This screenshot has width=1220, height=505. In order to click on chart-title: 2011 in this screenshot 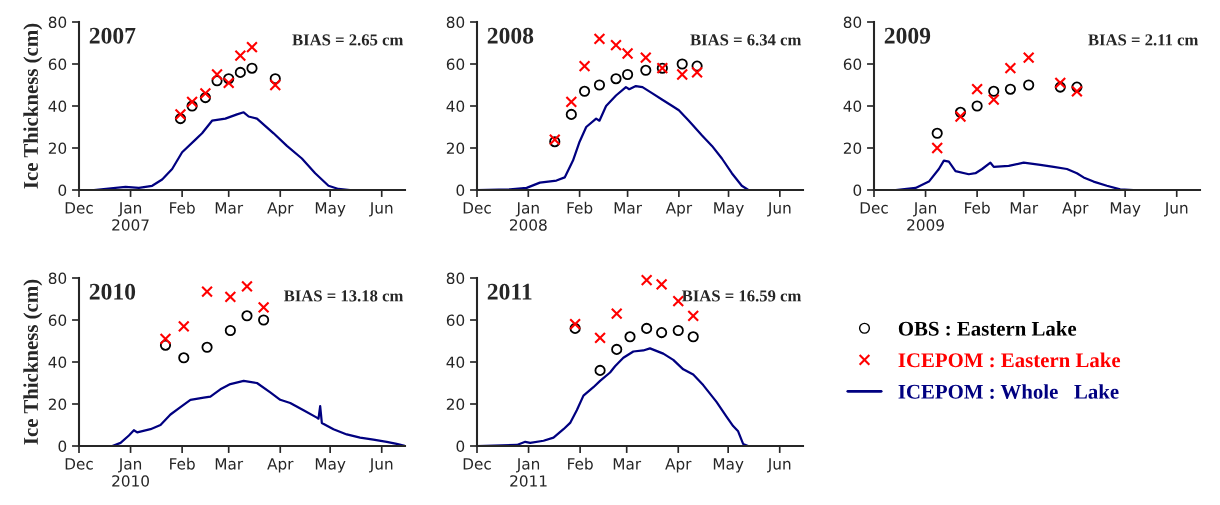, I will do `click(509, 291)`.